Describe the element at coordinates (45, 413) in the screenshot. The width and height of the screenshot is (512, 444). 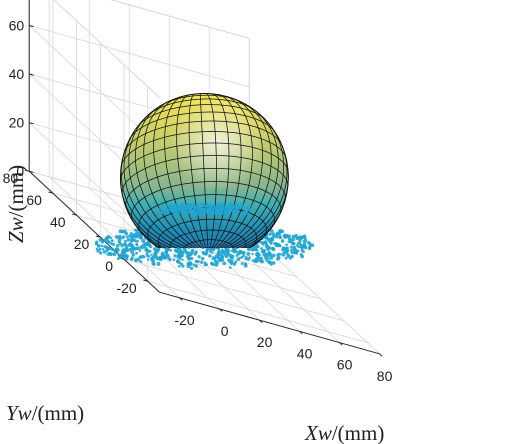
I see `y-axis-label: Yw/(mm)` at that location.